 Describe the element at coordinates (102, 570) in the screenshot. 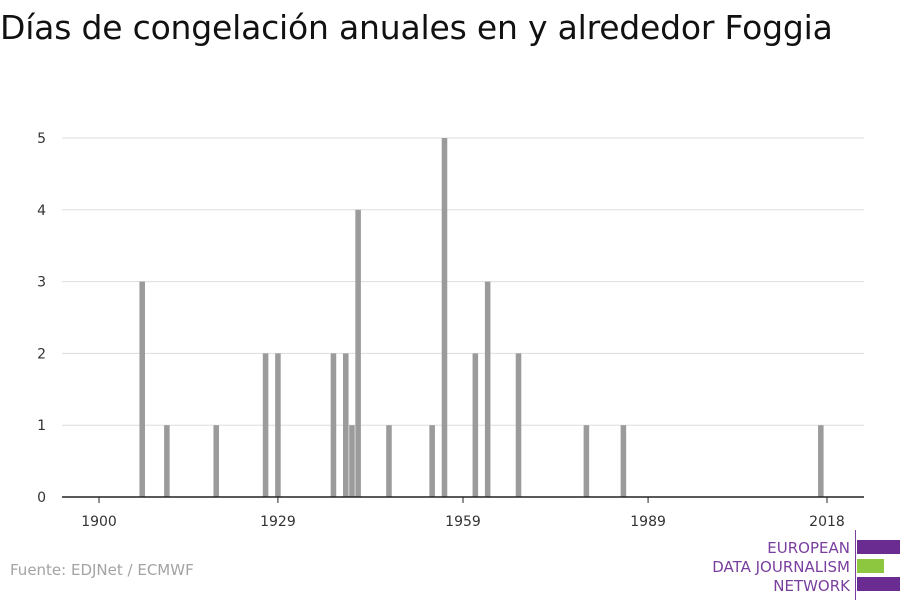

I see `source-label: Fuente: EDJNet / ECMWF` at that location.